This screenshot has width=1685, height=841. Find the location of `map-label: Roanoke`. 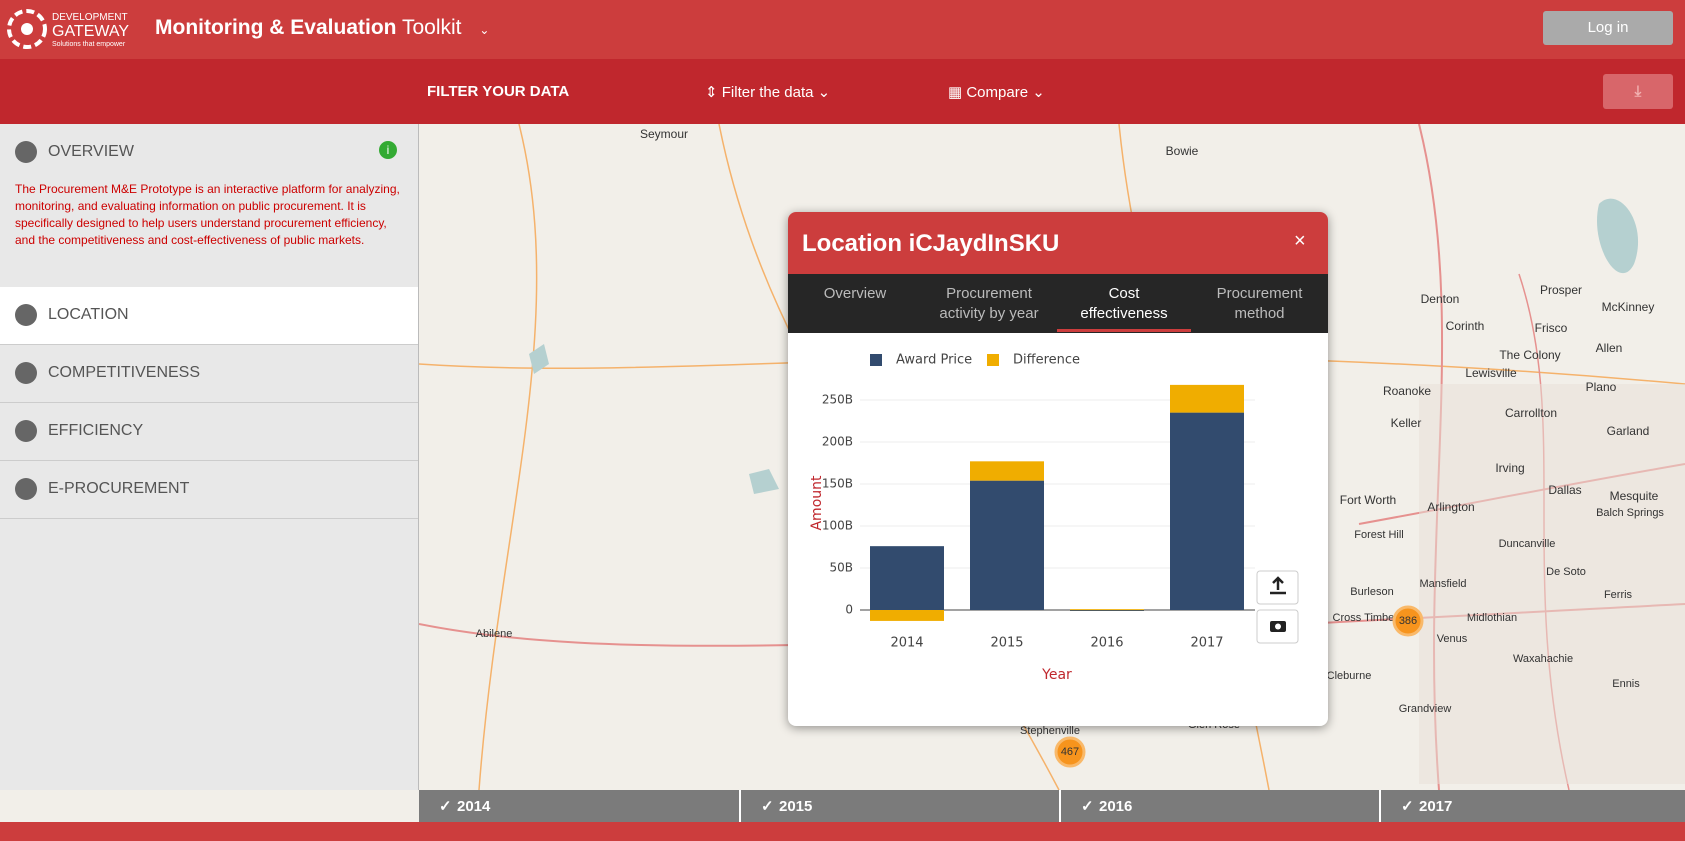

map-label: Roanoke is located at coordinates (1407, 391).